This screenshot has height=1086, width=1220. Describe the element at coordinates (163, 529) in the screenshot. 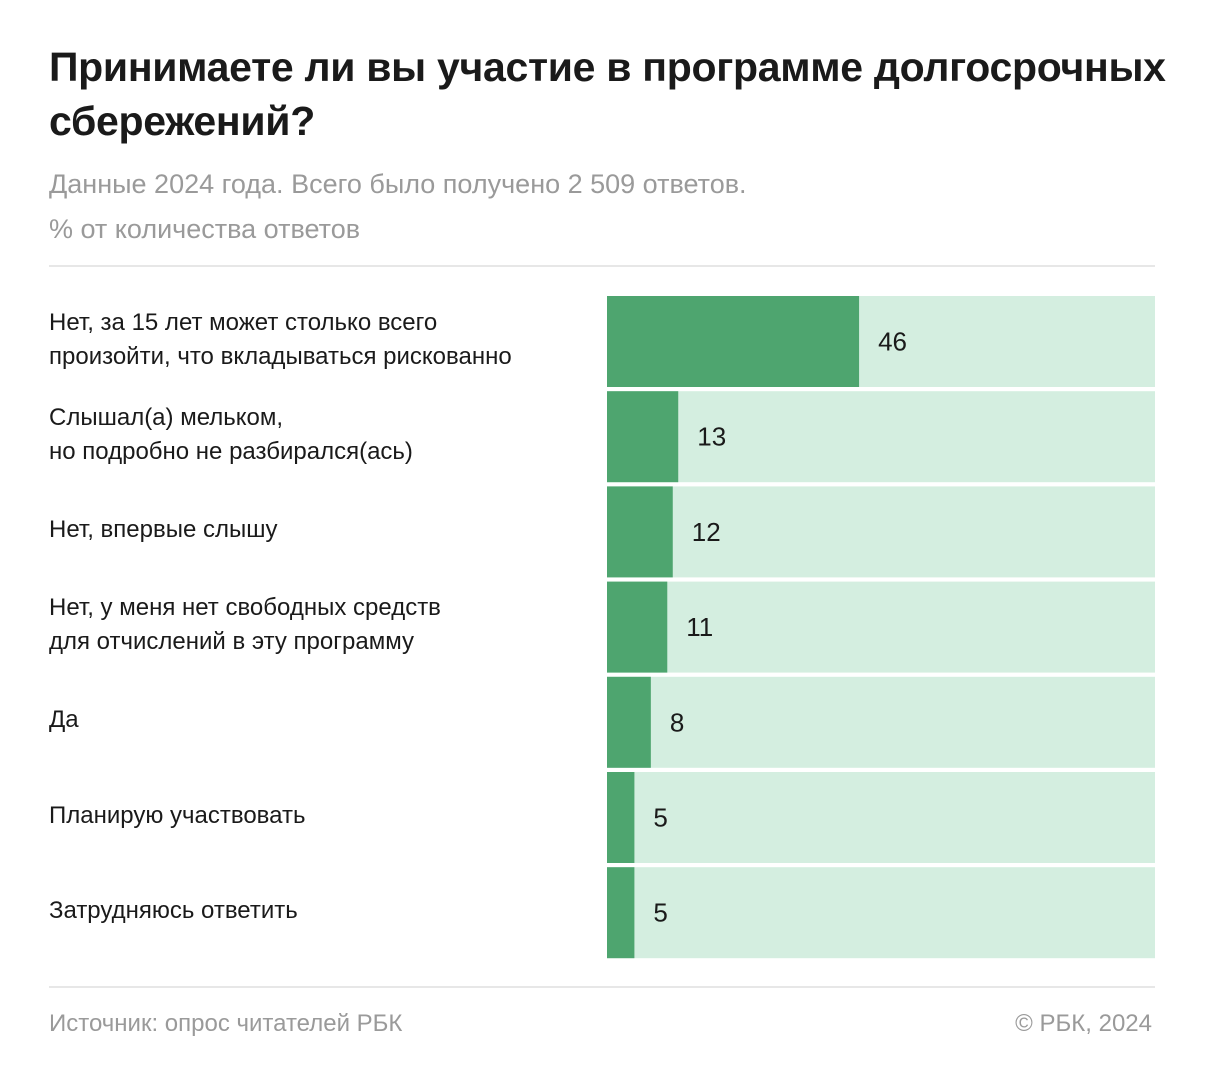

I see `category-label: Нет, впервые слышу` at that location.